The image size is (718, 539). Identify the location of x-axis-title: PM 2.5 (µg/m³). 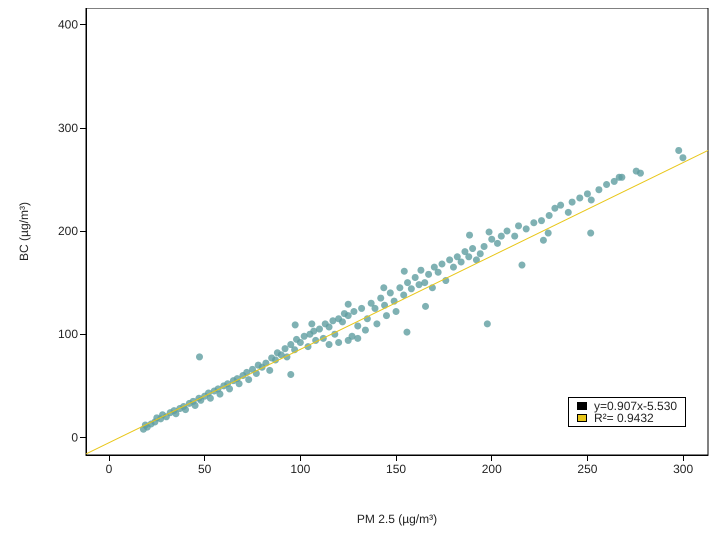
(397, 519).